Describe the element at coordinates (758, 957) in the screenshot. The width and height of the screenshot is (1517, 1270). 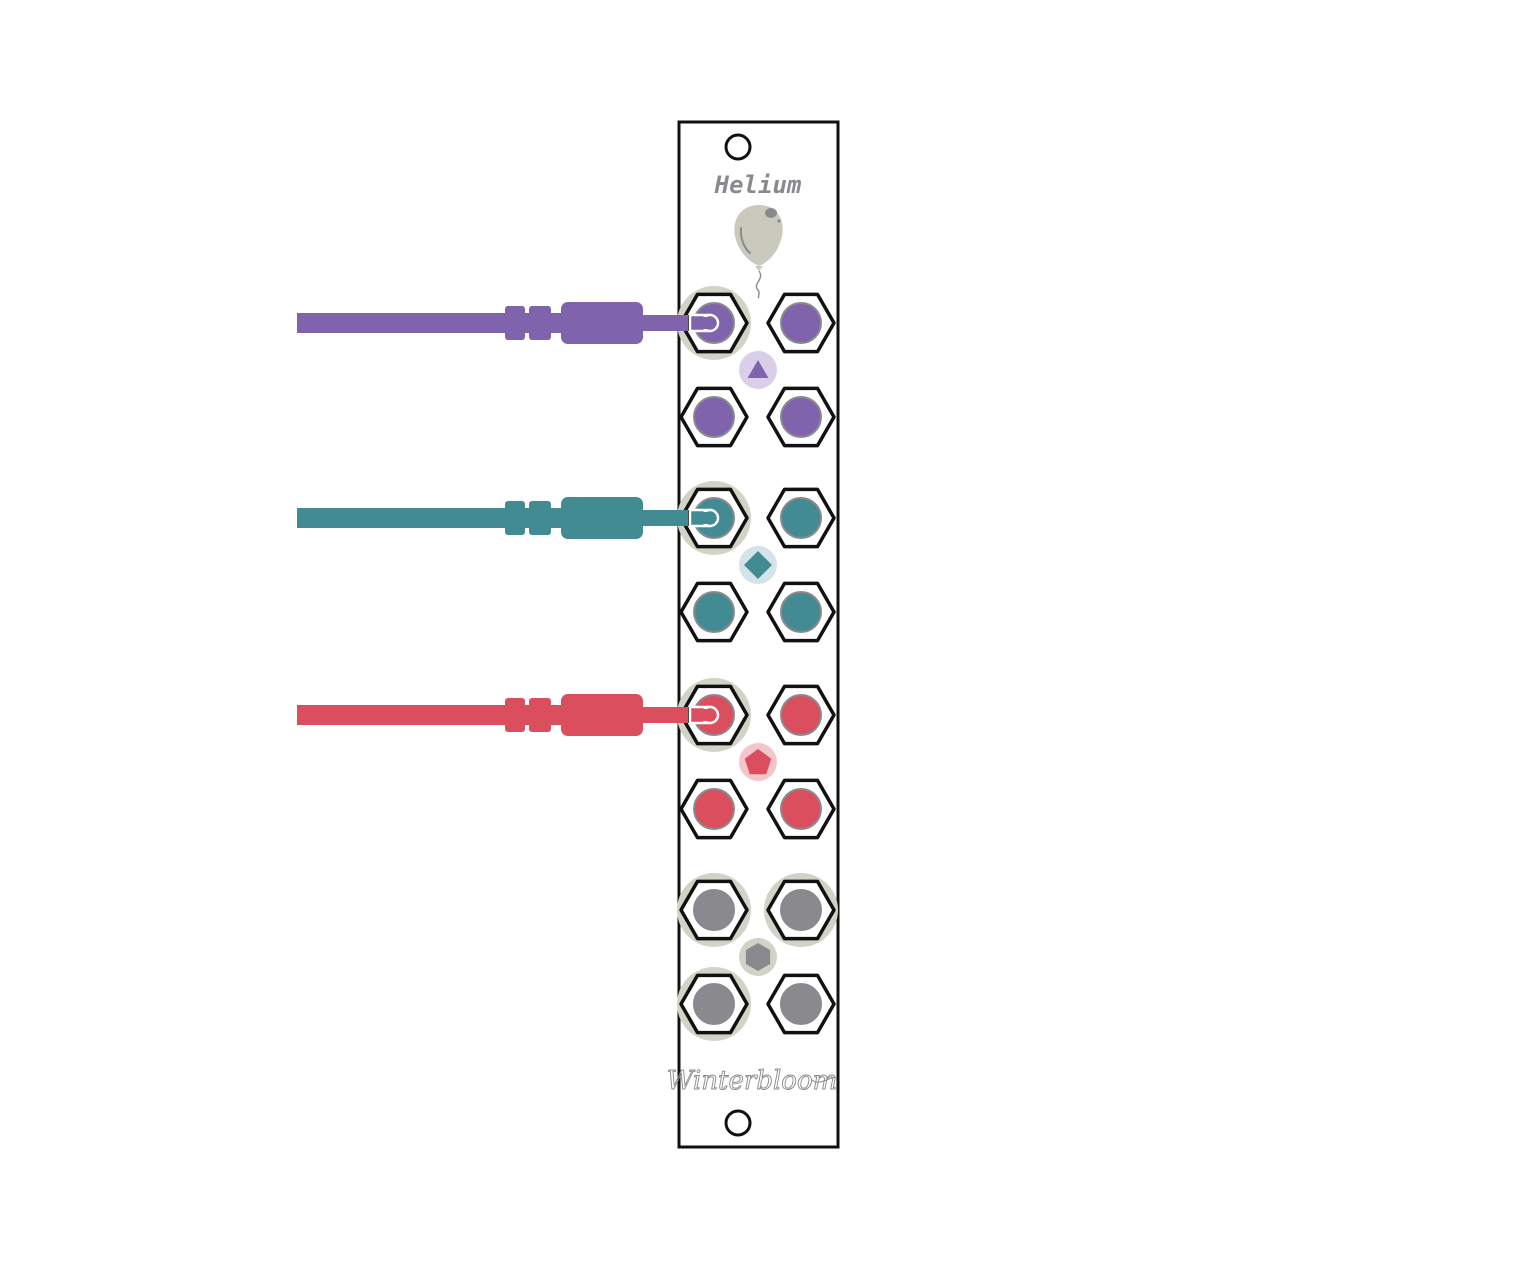
I see `hexagon-icon` at that location.